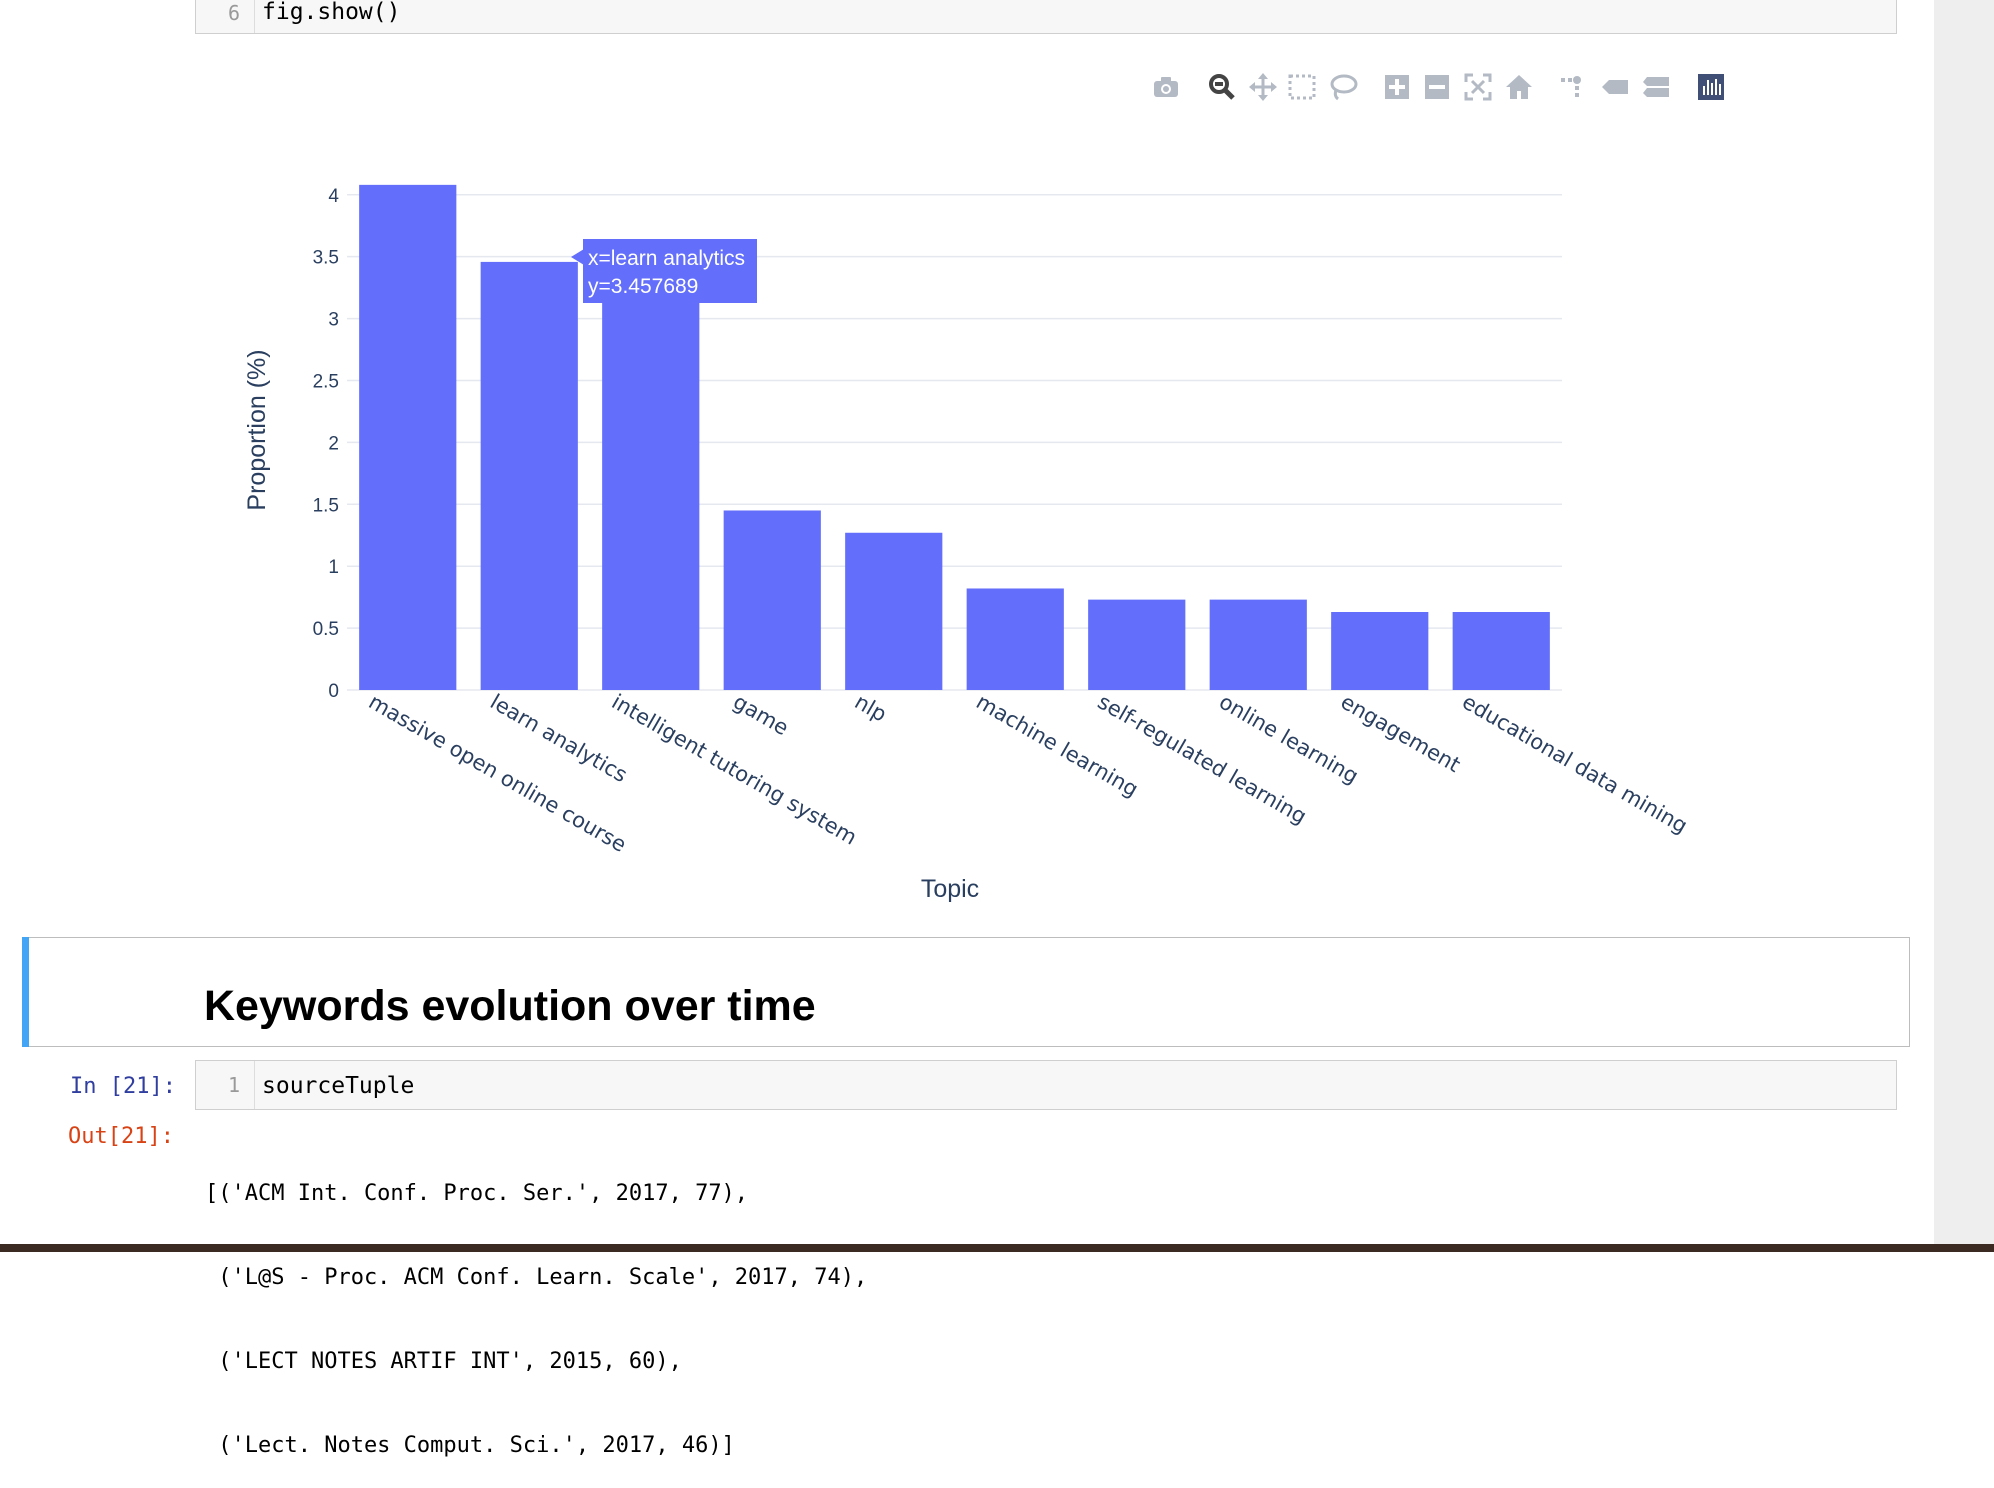  What do you see at coordinates (734, 770) in the screenshot?
I see `x-tick-label: intelligent tutoring system` at bounding box center [734, 770].